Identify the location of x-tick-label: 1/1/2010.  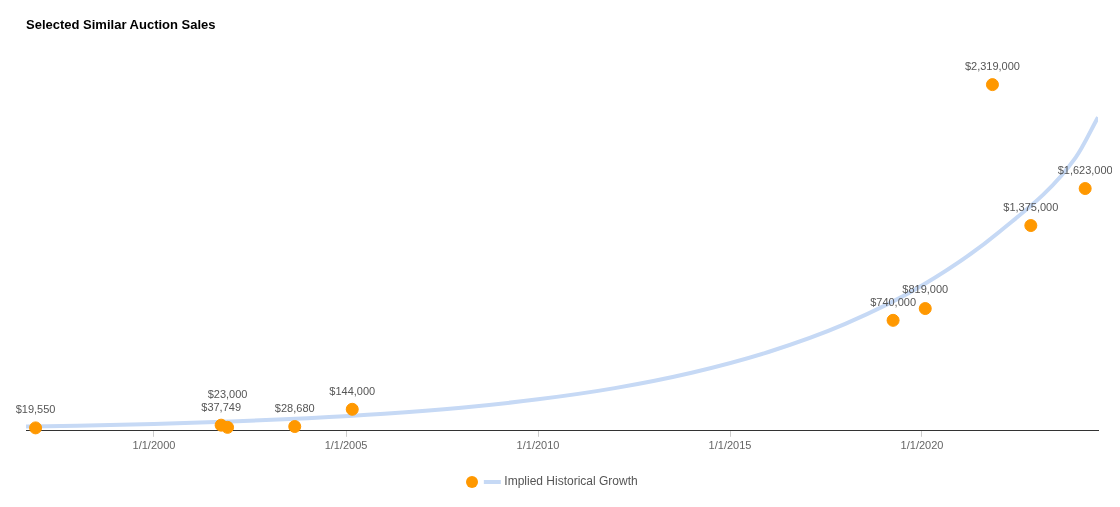
(538, 445).